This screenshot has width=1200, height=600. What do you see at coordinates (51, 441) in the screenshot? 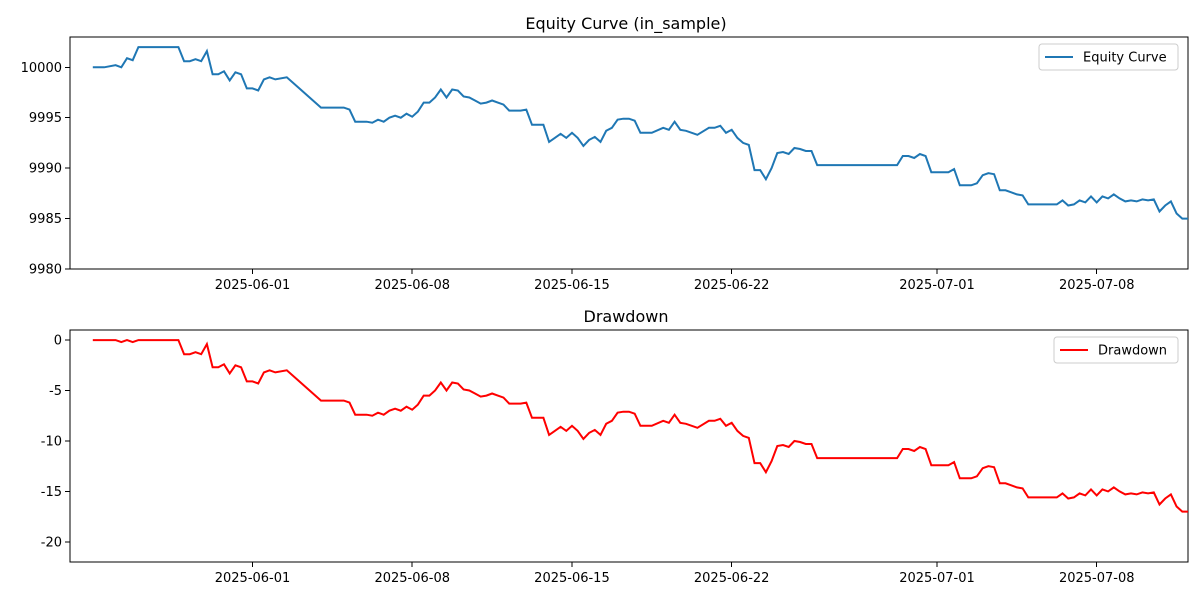
I see `y-tick-label: -10` at bounding box center [51, 441].